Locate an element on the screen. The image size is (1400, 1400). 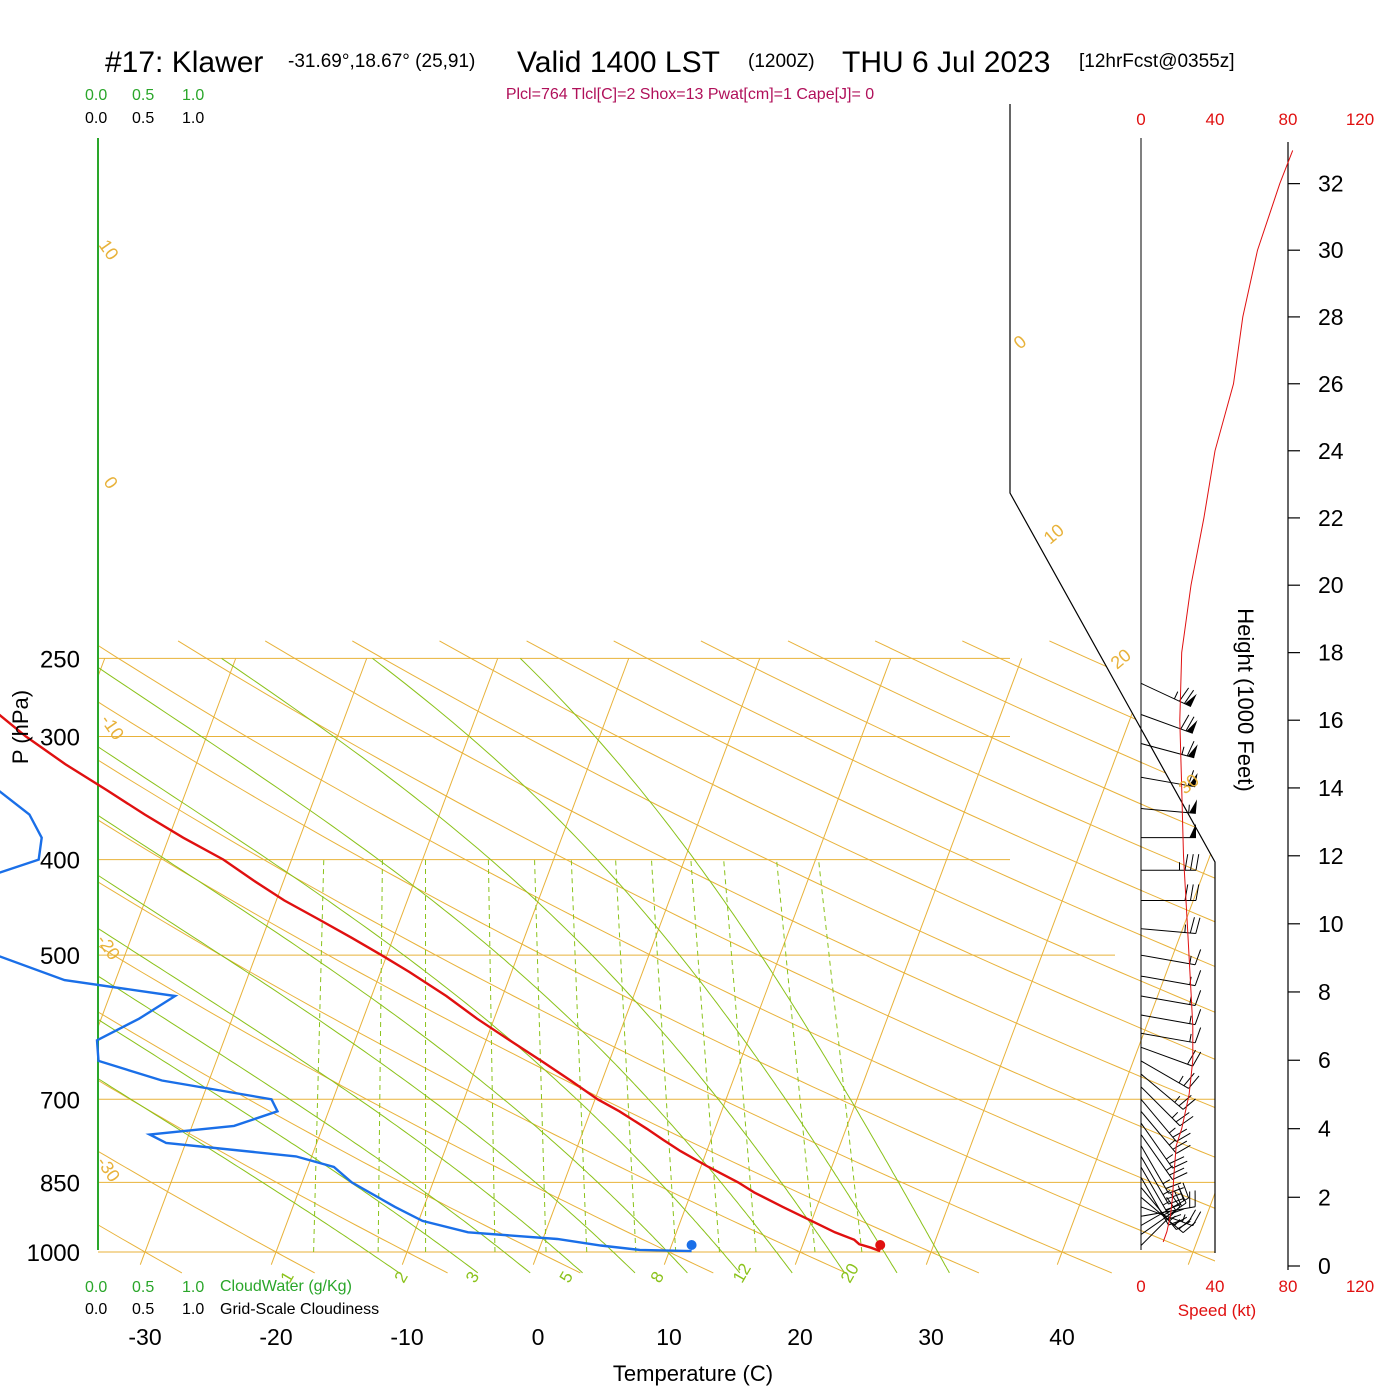
height-tick-label: 16 is located at coordinates (1331, 720).